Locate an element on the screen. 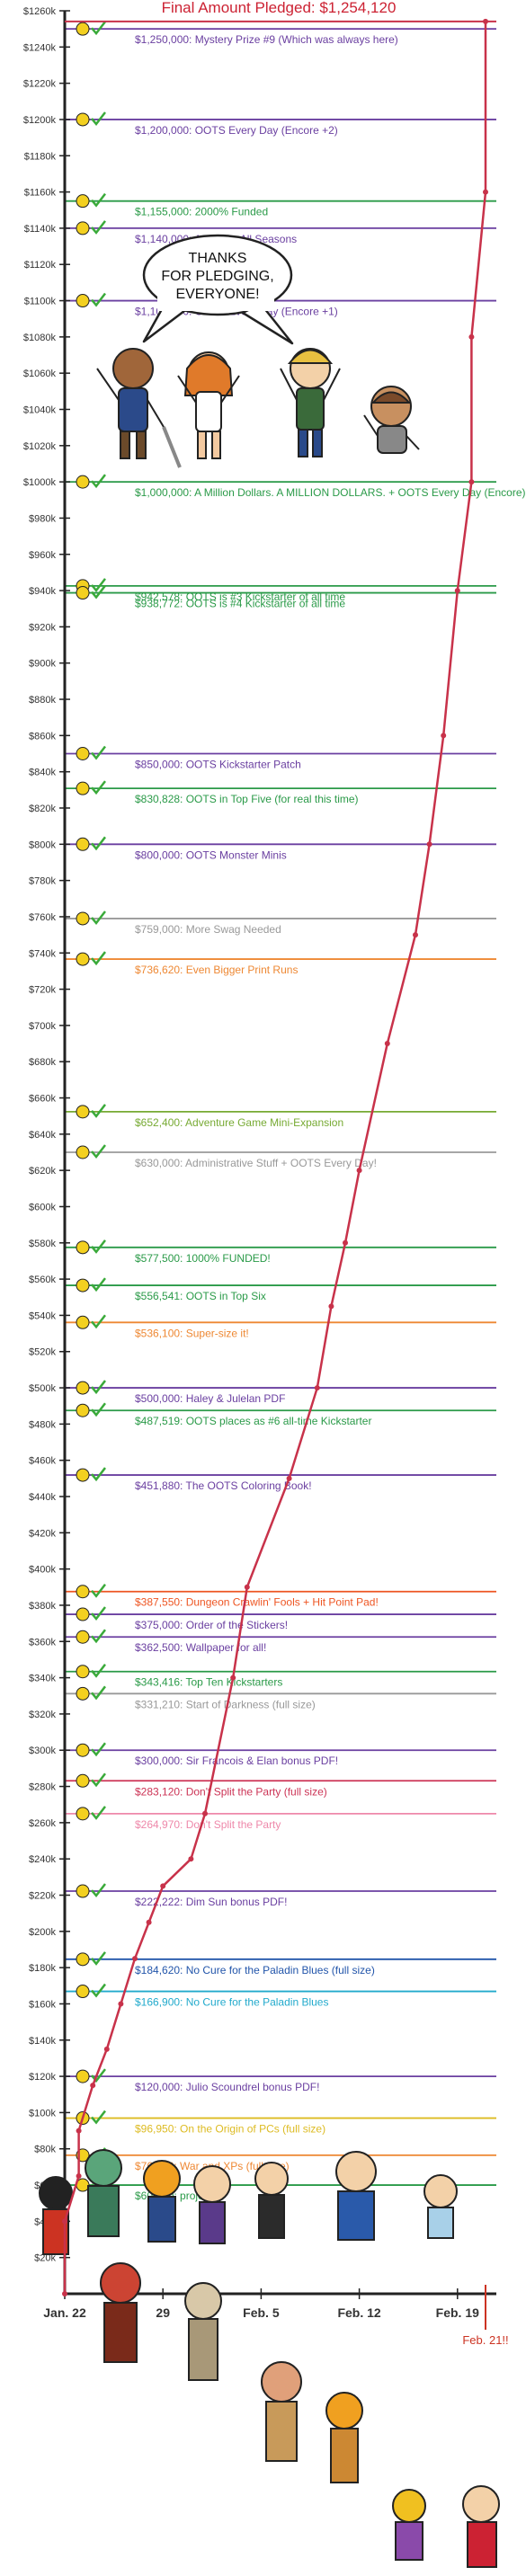  y-tick-label: $240k is located at coordinates (42, 1859).